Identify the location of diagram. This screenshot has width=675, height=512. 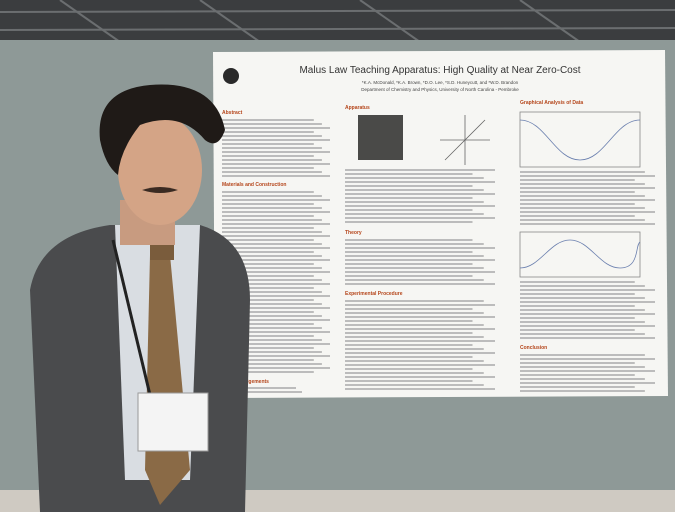
(465, 140).